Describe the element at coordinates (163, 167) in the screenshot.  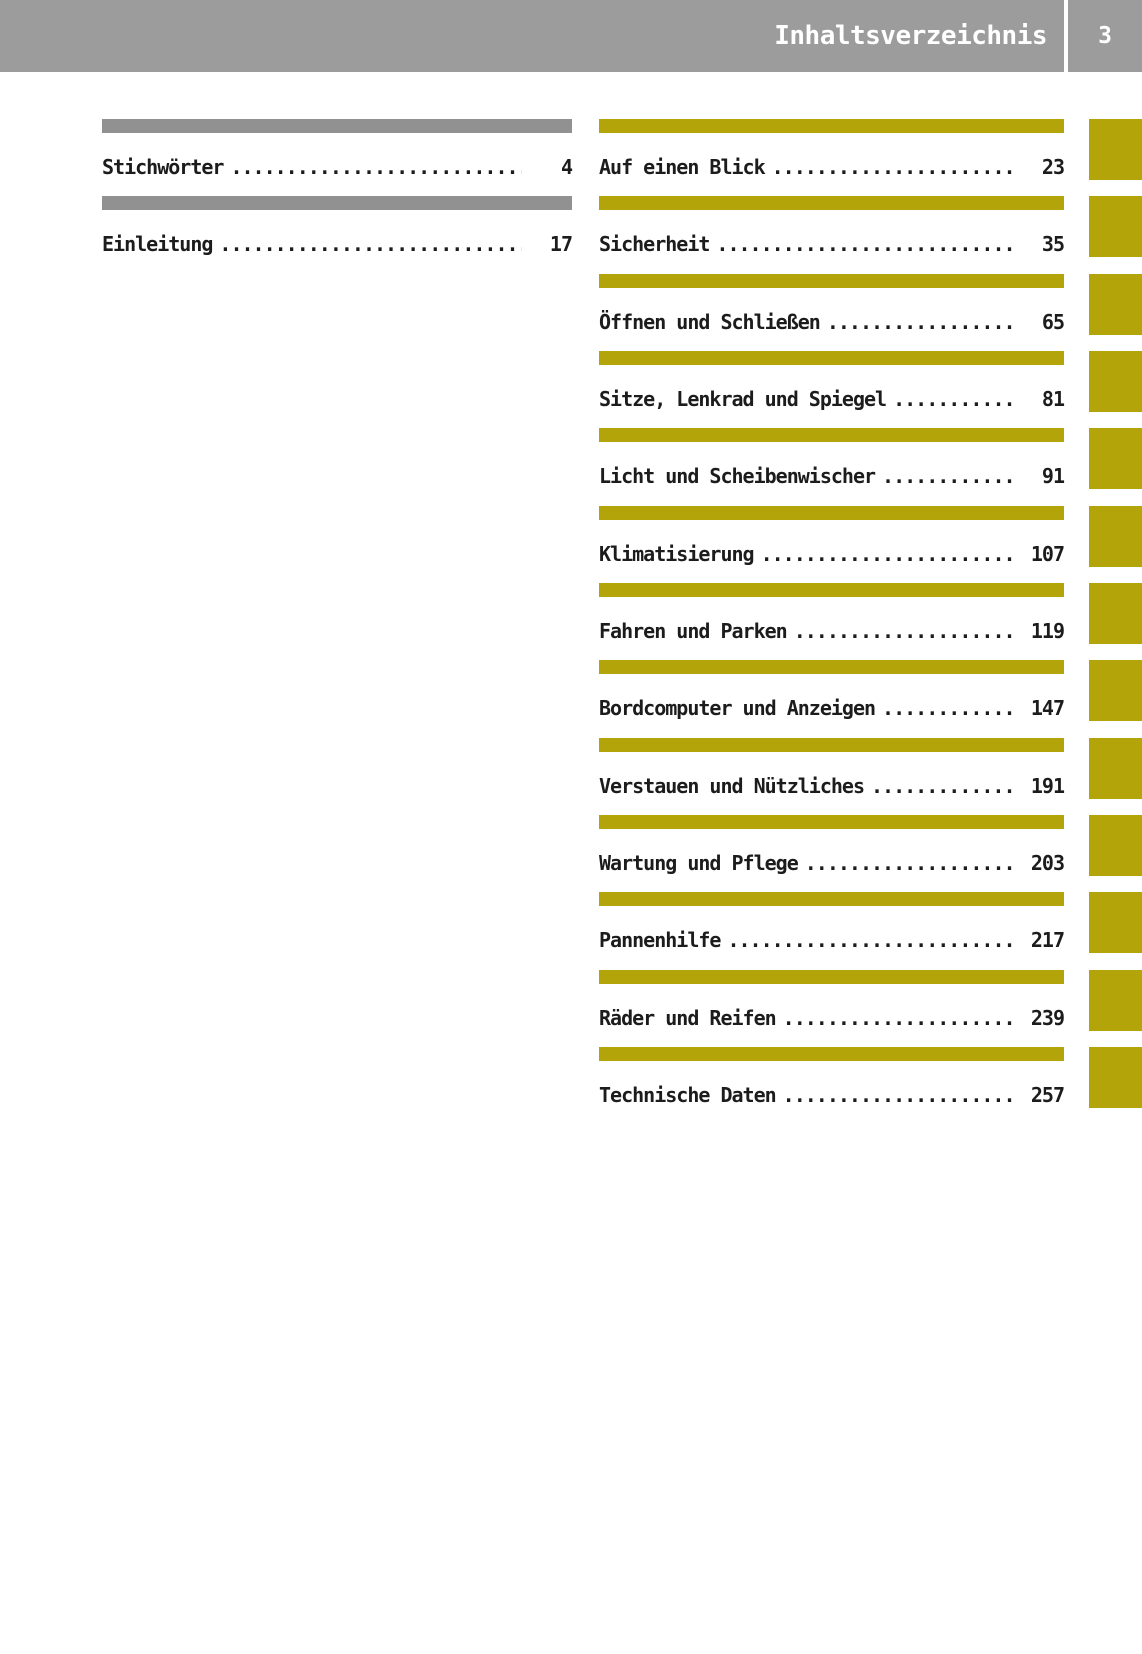
I see `toc-entry-label: Stichwörter` at that location.